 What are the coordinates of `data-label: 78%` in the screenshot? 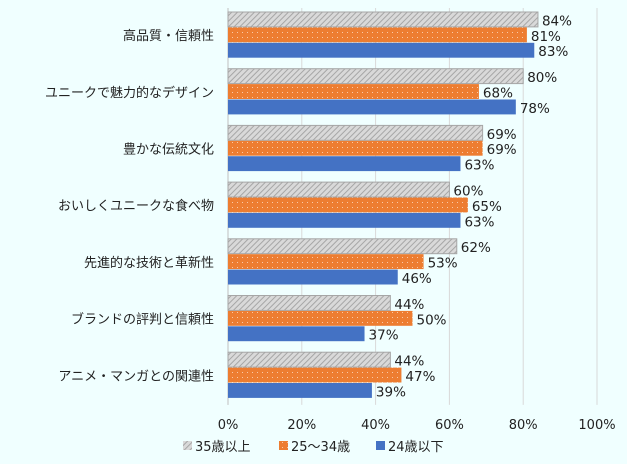 It's located at (535, 109).